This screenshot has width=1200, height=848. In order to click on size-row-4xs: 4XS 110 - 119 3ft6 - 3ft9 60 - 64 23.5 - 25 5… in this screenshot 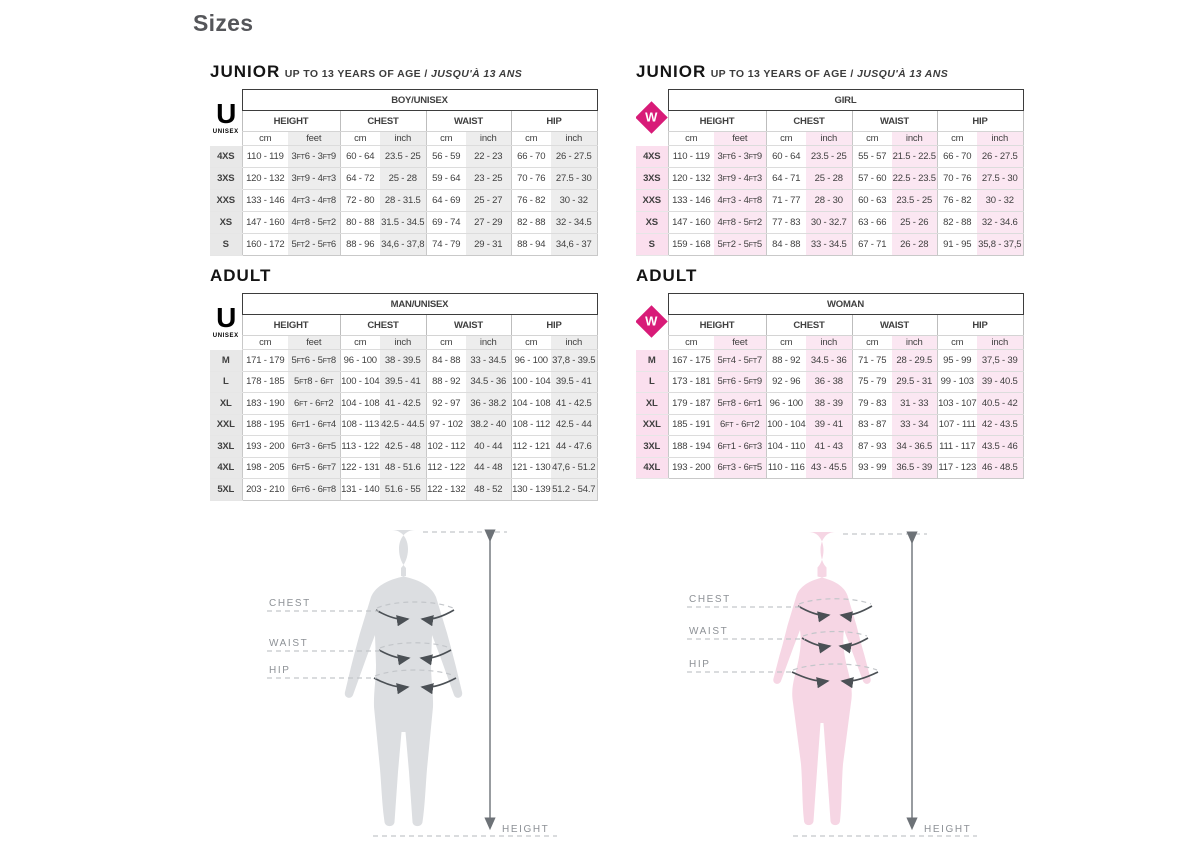, I will do `click(404, 156)`.